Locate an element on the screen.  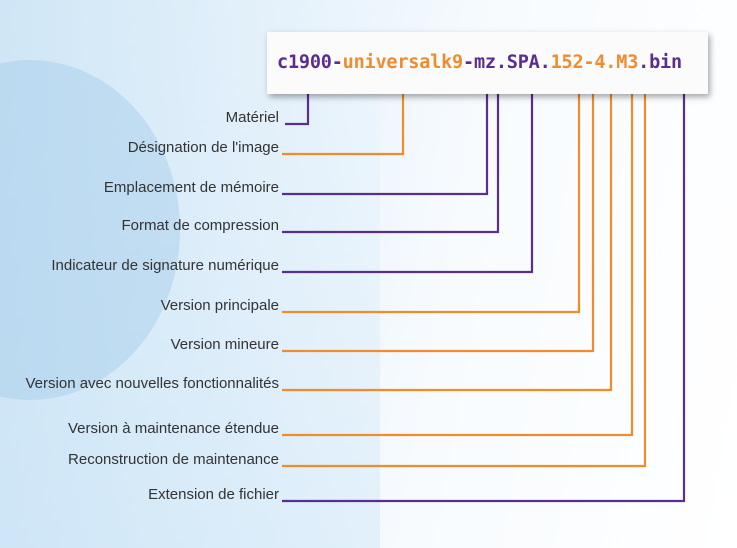
filename-segment: universalk9 is located at coordinates (403, 62).